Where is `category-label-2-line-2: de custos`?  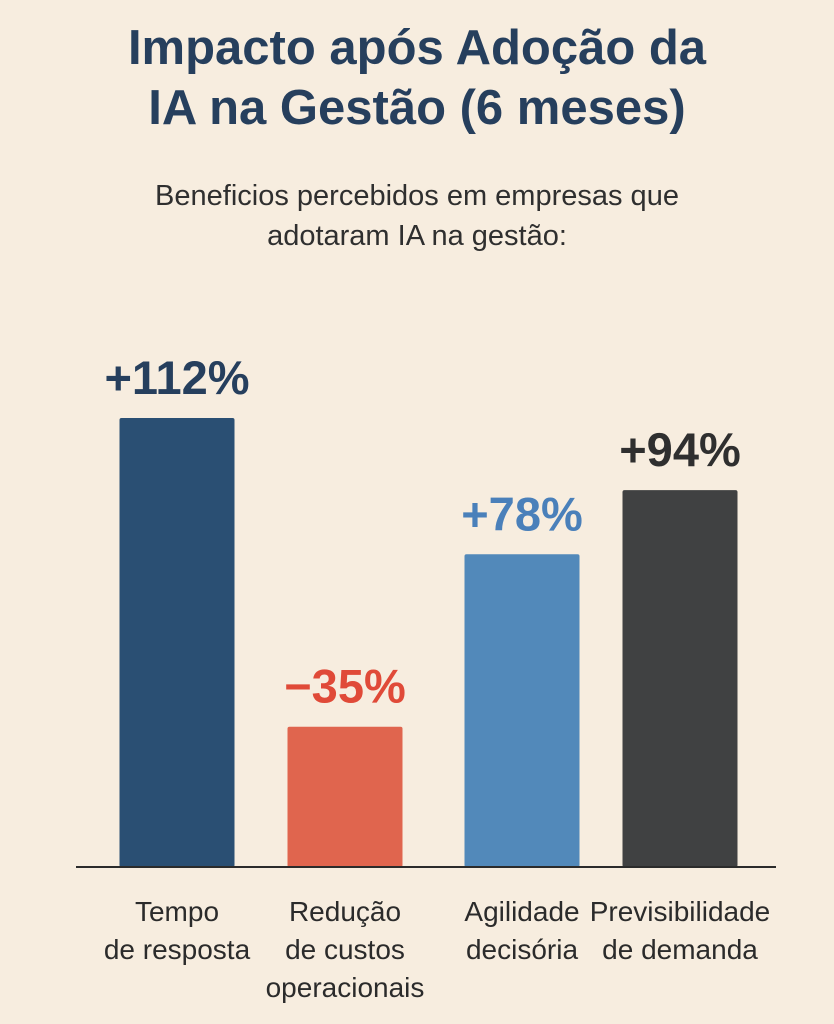
category-label-2-line-2: de custos is located at coordinates (345, 949).